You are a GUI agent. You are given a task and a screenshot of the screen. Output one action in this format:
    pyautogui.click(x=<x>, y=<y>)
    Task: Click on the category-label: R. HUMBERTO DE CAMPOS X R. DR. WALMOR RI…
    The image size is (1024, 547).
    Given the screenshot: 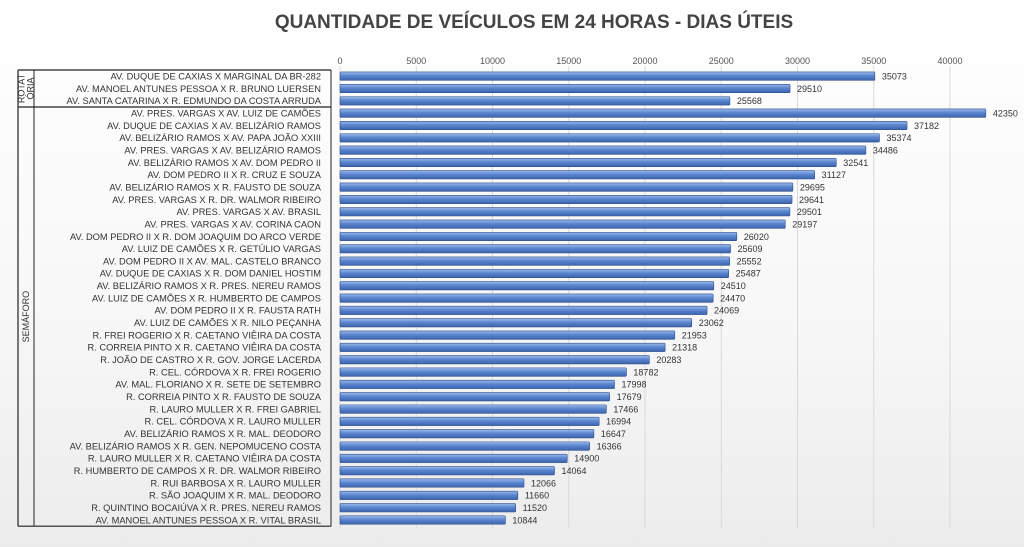 What is the action you would take?
    pyautogui.click(x=197, y=471)
    